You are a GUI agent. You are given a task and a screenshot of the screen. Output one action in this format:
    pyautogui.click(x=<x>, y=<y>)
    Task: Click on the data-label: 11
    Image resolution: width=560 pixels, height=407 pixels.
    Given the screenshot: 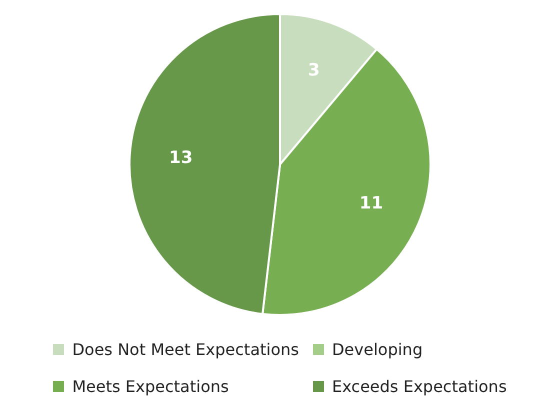 What is the action you would take?
    pyautogui.click(x=371, y=203)
    